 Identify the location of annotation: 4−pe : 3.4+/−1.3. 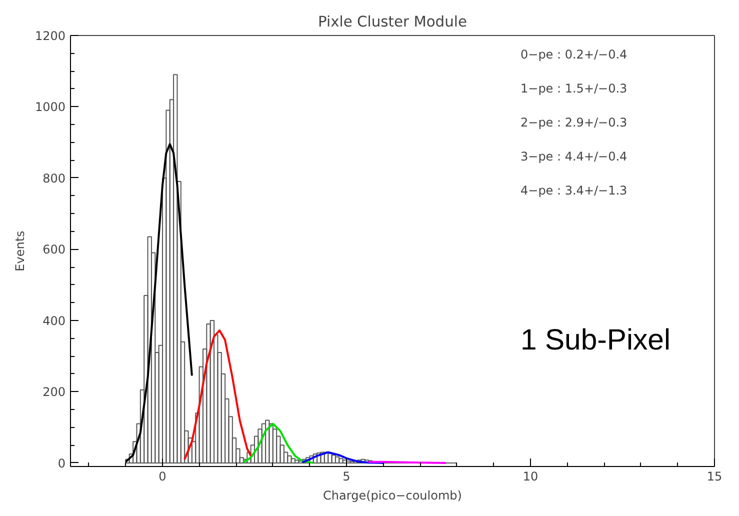
(574, 191).